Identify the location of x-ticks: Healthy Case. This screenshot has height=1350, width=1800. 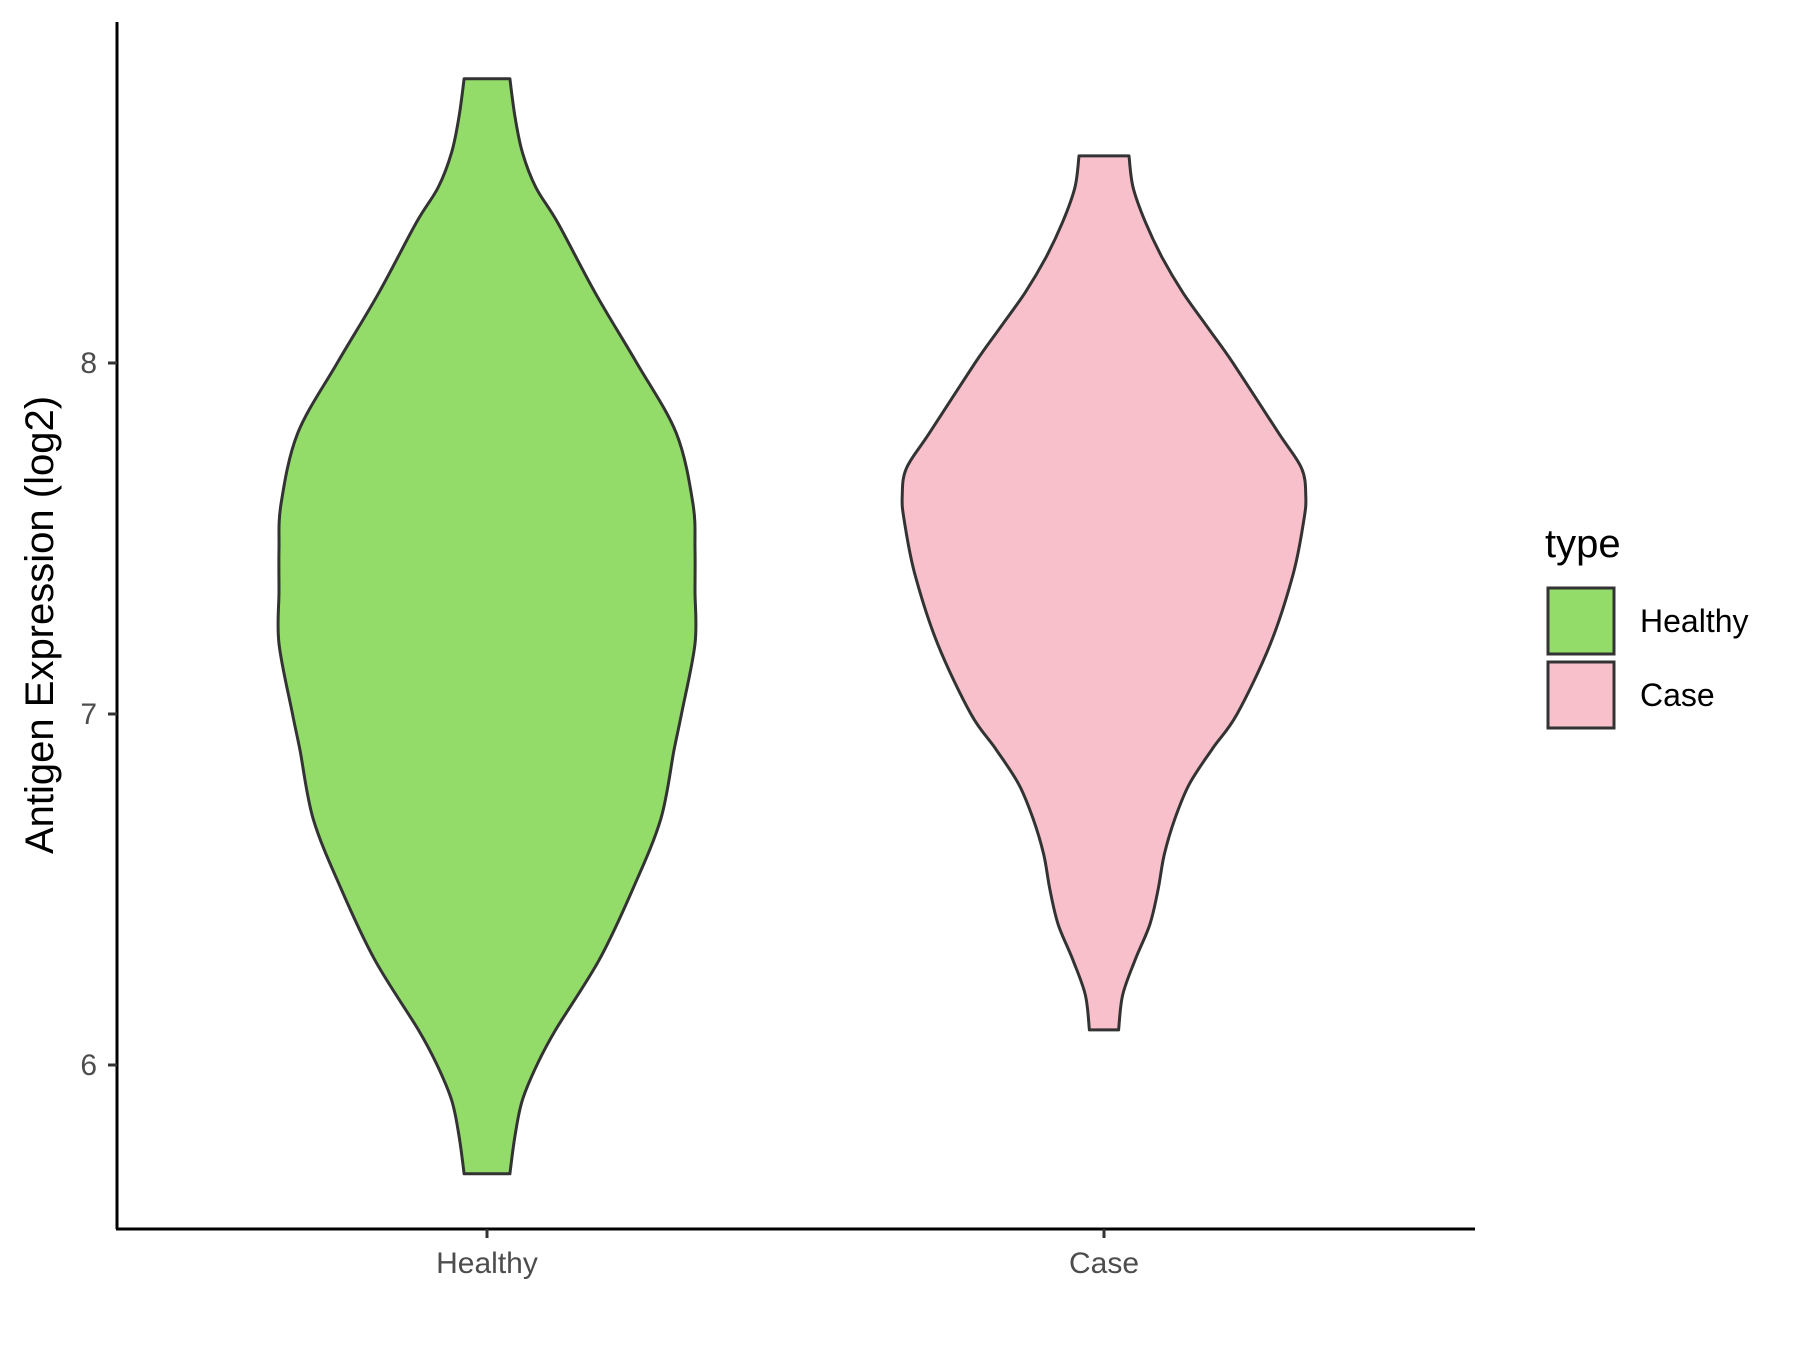
(787, 1254).